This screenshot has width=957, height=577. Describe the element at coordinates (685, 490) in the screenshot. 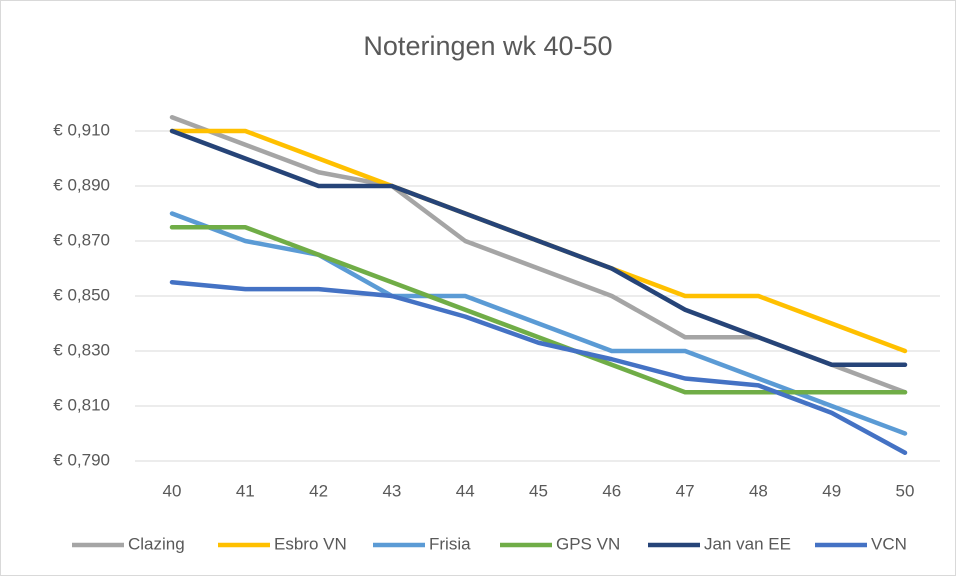

I see `x-tick-label: 47` at that location.